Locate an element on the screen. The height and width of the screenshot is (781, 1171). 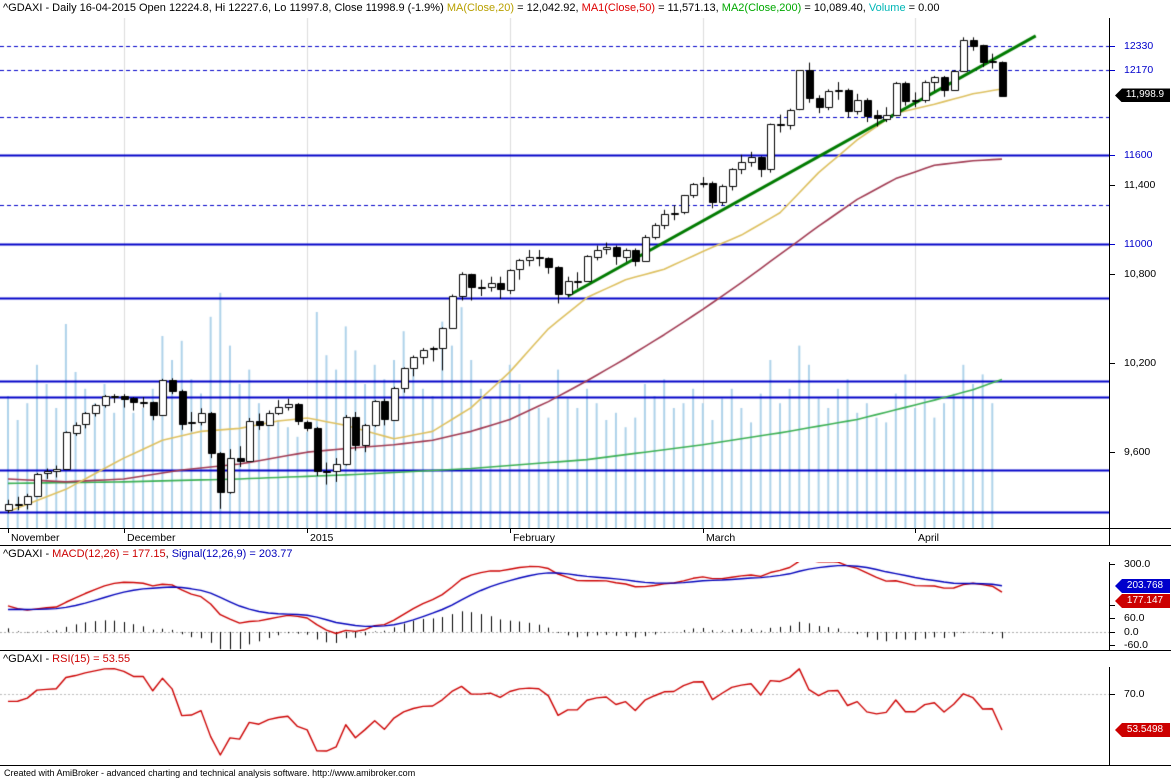
month-label: November is located at coordinates (35, 538).